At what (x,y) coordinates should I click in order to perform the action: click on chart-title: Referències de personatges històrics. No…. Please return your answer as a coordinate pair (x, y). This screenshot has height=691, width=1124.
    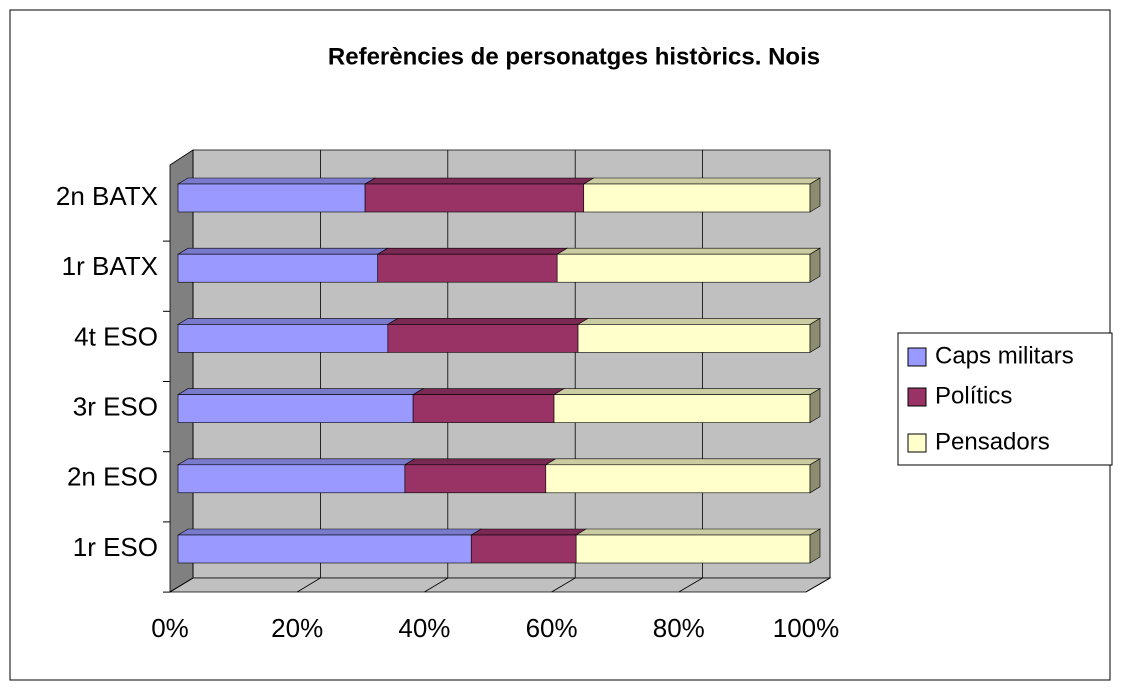
    Looking at the image, I should click on (574, 56).